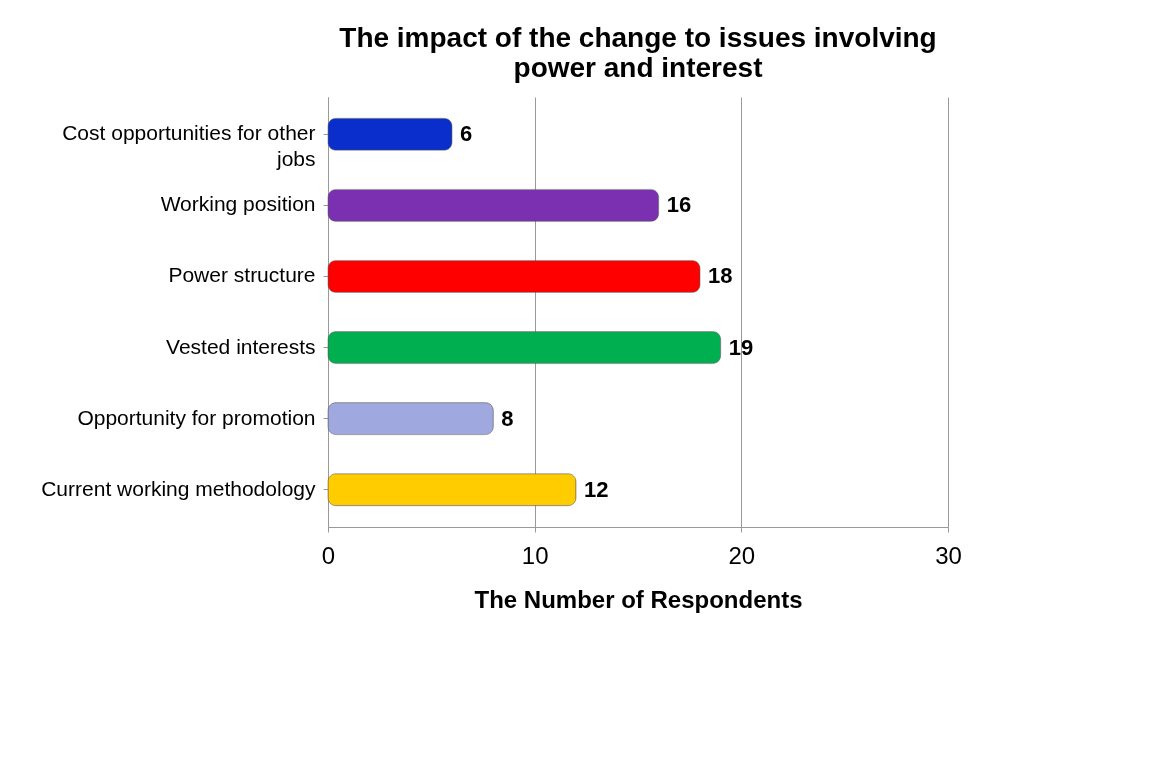 Image resolution: width=1158 pixels, height=771 pixels. Describe the element at coordinates (742, 555) in the screenshot. I see `x-tick-label: 20` at that location.